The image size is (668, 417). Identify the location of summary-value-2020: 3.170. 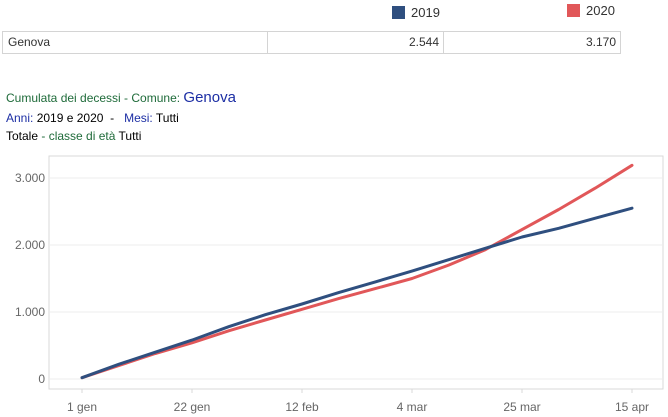
(532, 42).